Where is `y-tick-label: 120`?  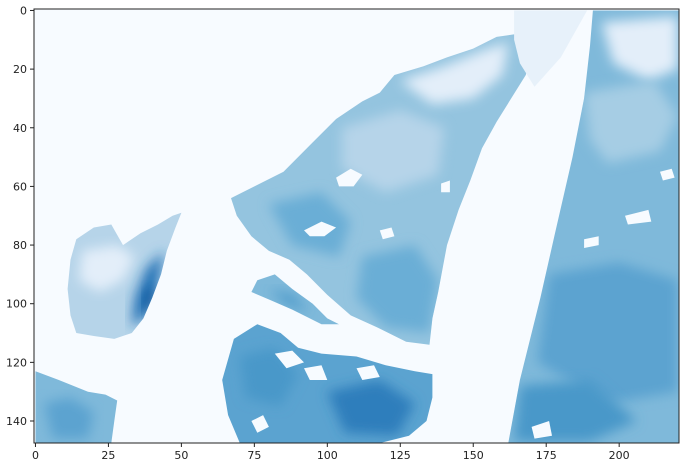
y-tick-label: 120 is located at coordinates (16, 362).